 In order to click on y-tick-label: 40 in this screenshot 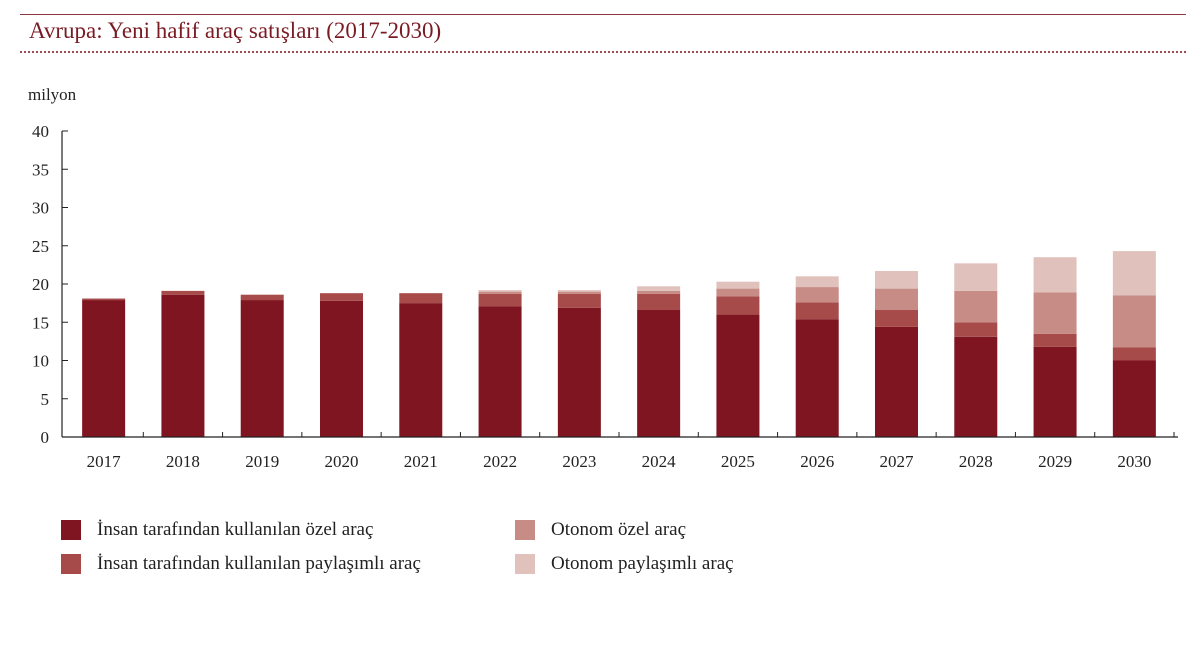, I will do `click(40, 131)`.